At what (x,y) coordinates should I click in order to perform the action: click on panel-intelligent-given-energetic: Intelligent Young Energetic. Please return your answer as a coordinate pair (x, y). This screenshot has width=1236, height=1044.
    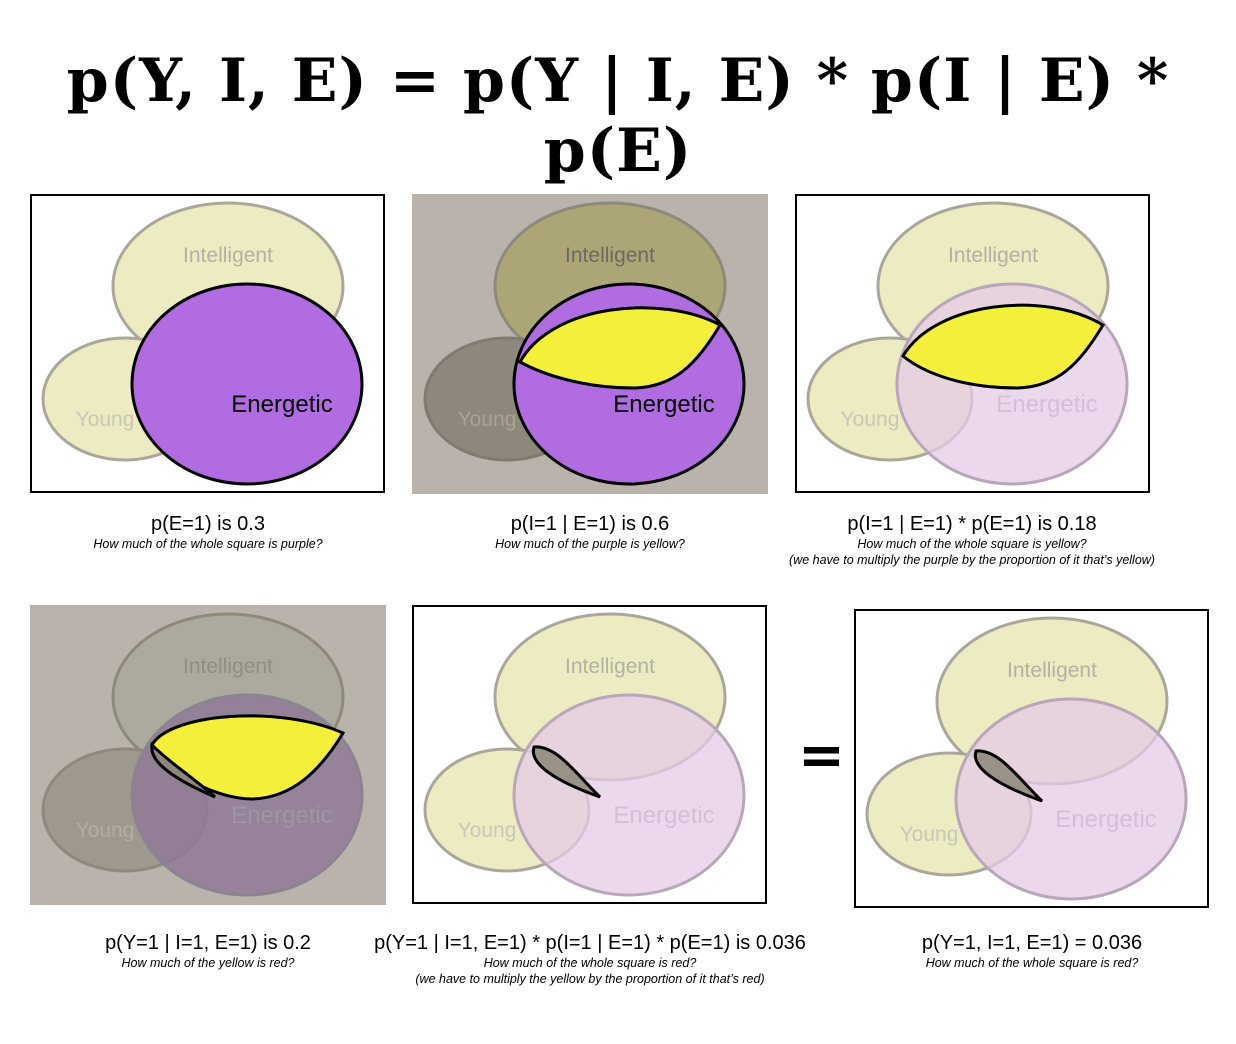
    Looking at the image, I should click on (590, 344).